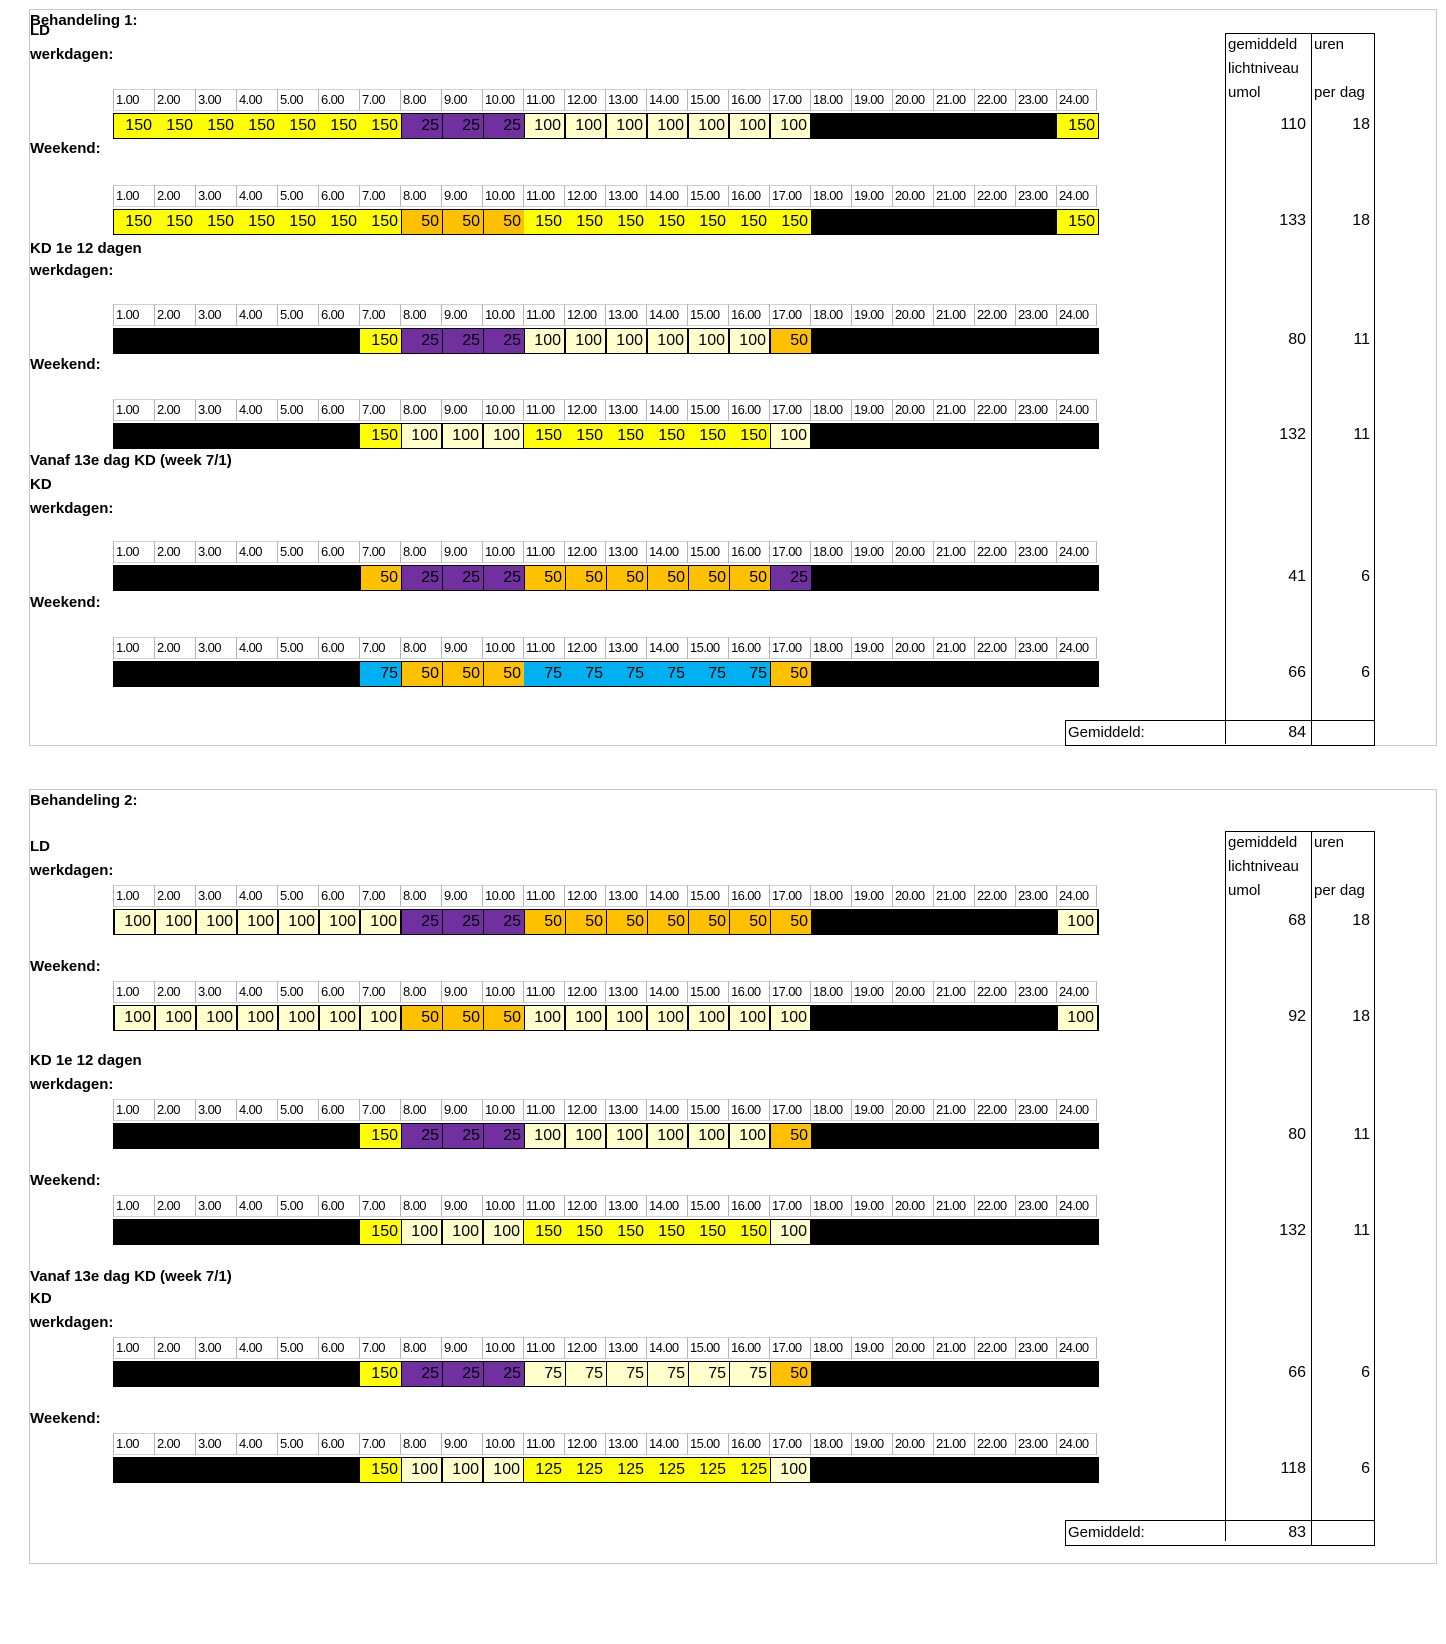 The width and height of the screenshot is (1446, 1644). Describe the element at coordinates (871, 100) in the screenshot. I see `hour-cell: 19.00` at that location.